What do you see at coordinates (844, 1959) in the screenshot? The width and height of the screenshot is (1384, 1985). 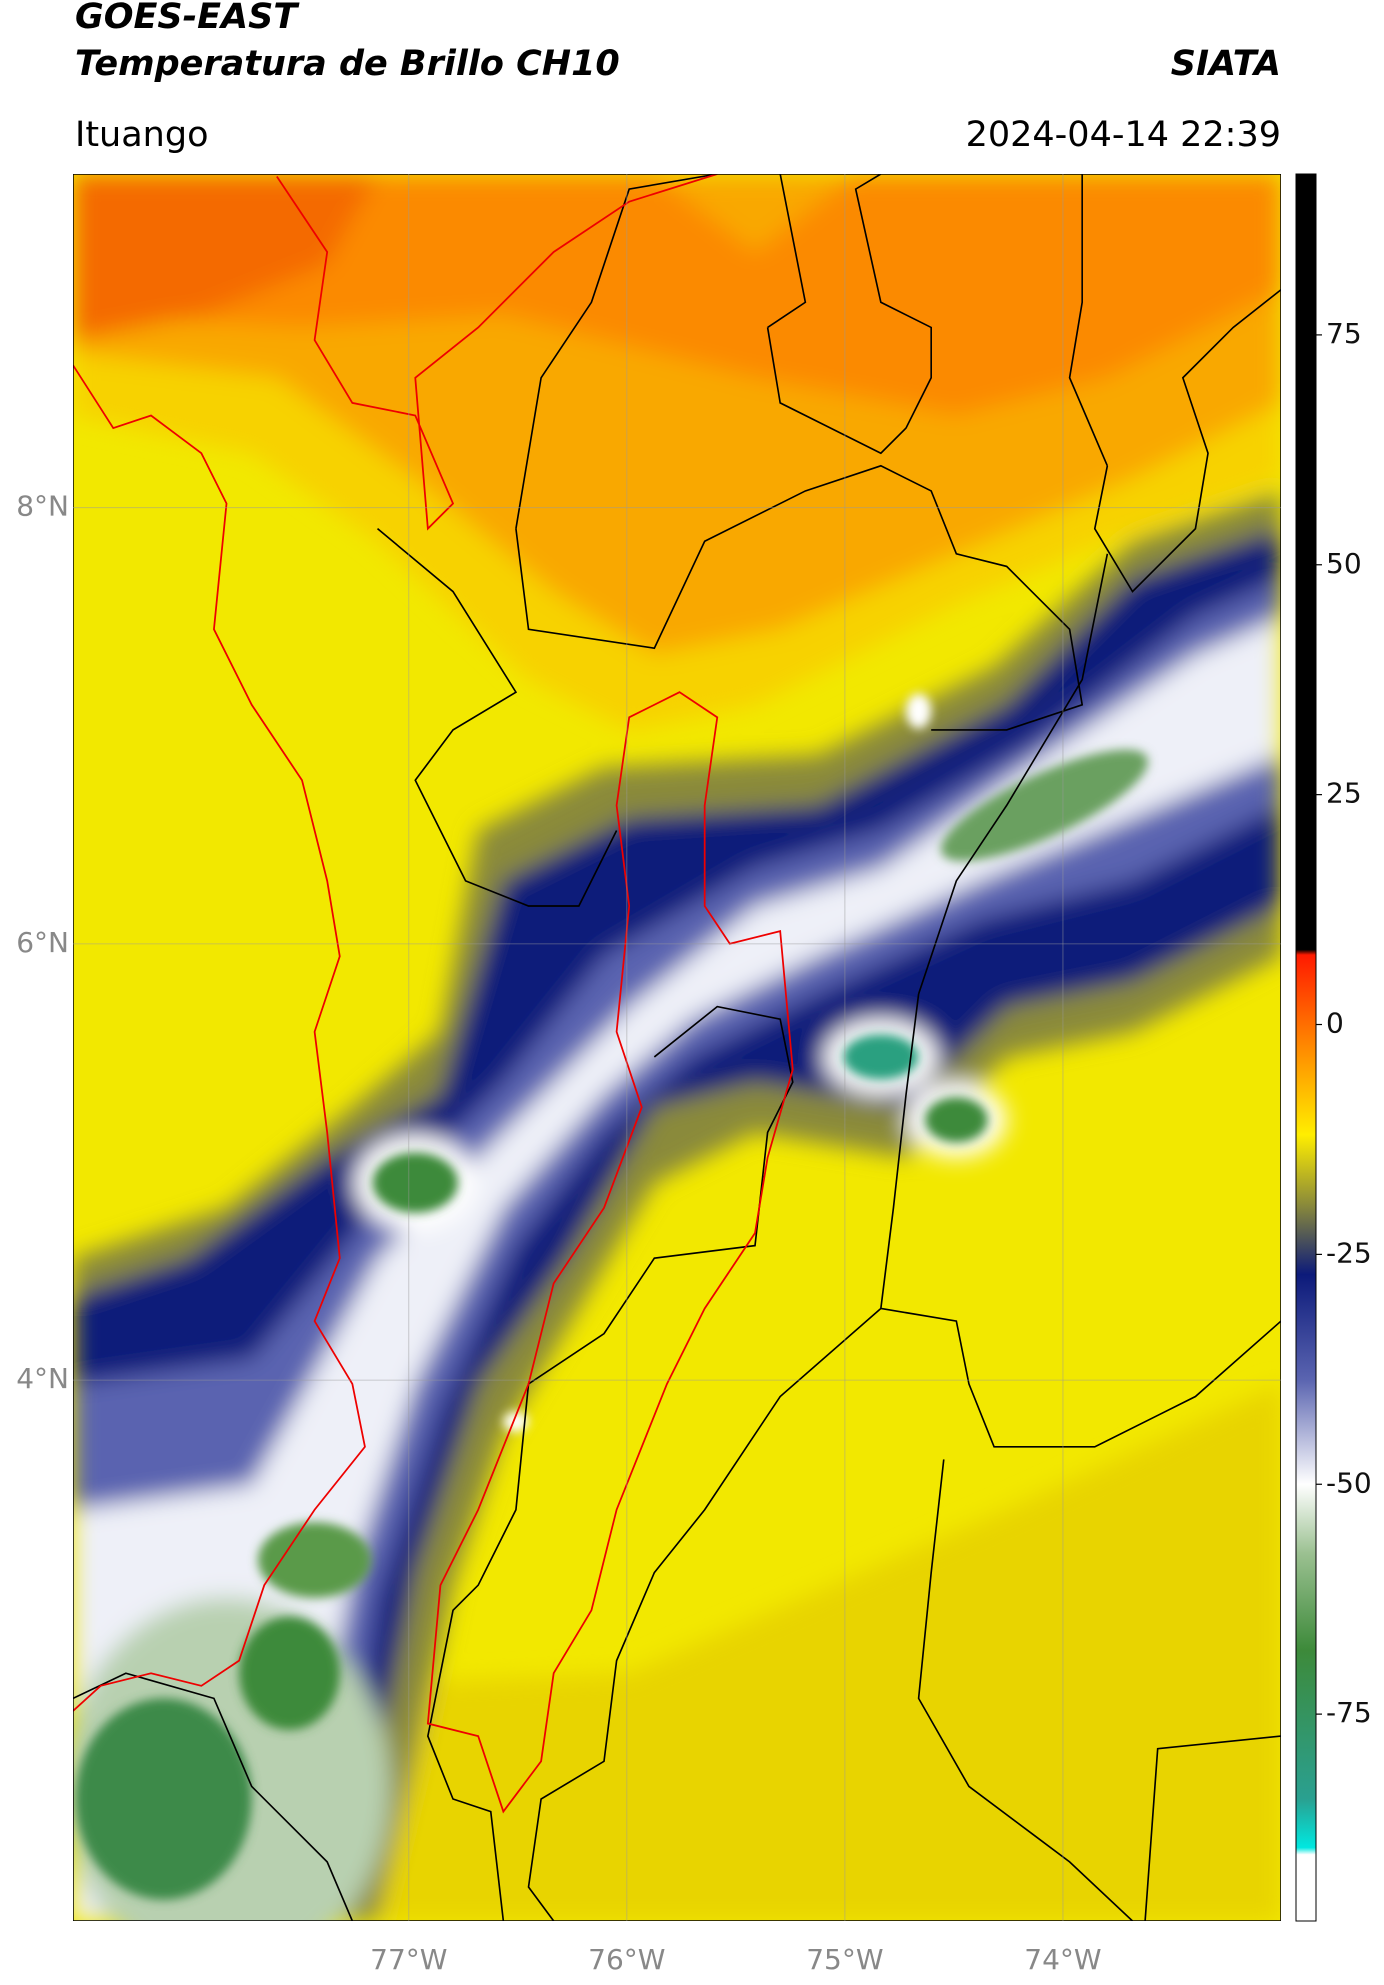 I see `lon-tick-label: 75°W` at bounding box center [844, 1959].